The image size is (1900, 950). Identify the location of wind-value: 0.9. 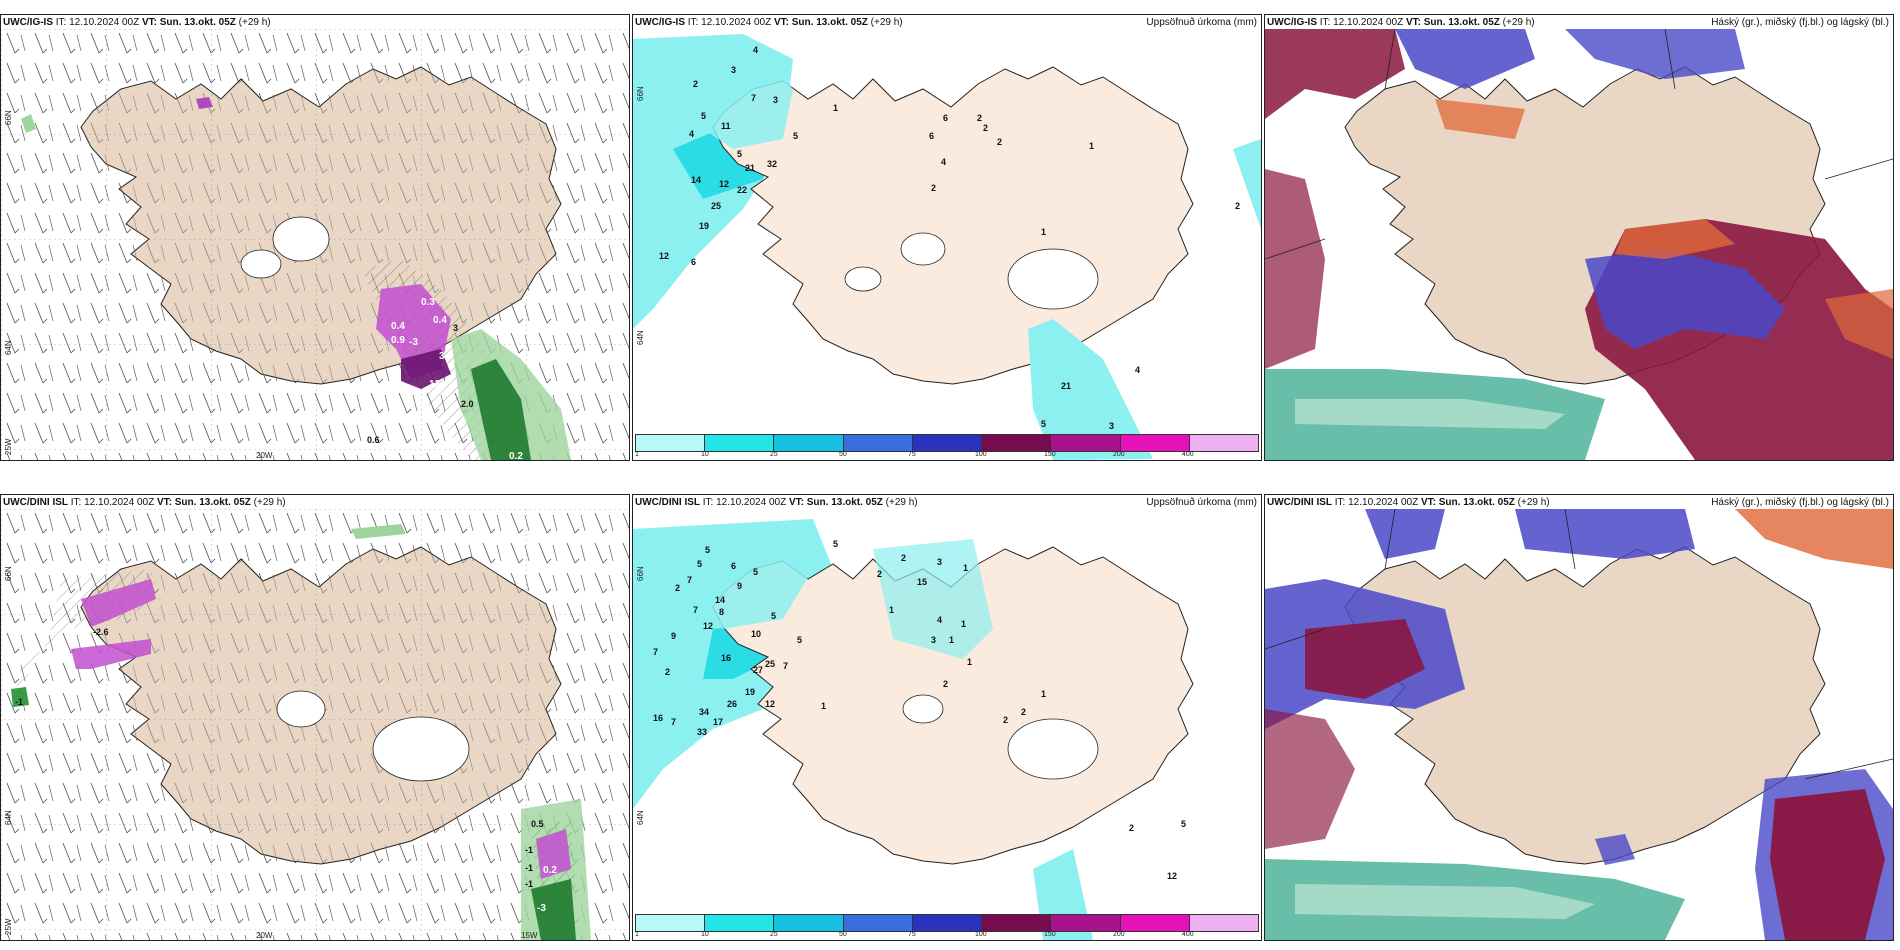
(398, 340).